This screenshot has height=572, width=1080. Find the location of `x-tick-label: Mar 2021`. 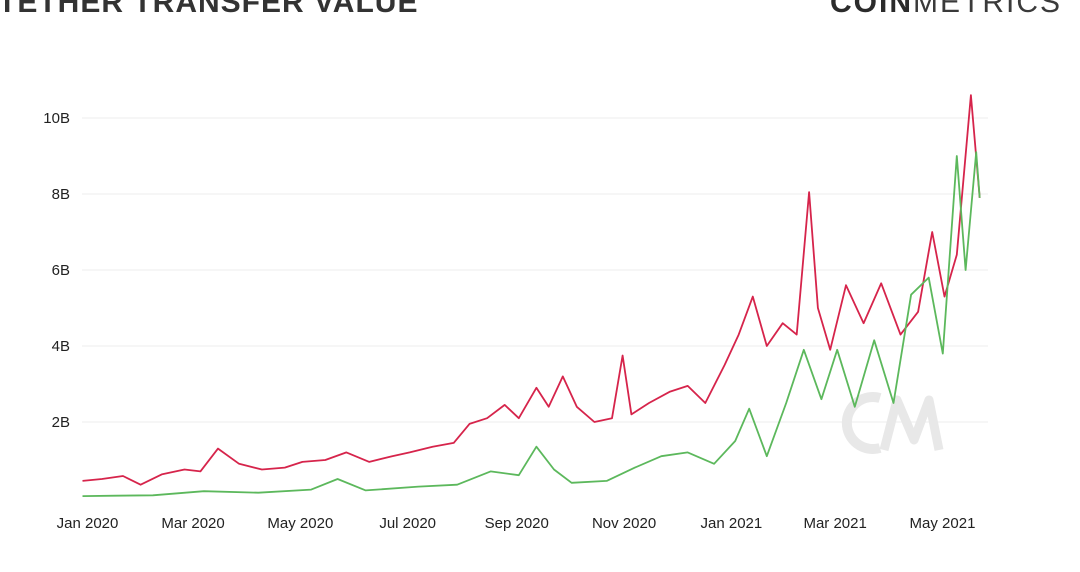

x-tick-label: Mar 2021 is located at coordinates (834, 523).